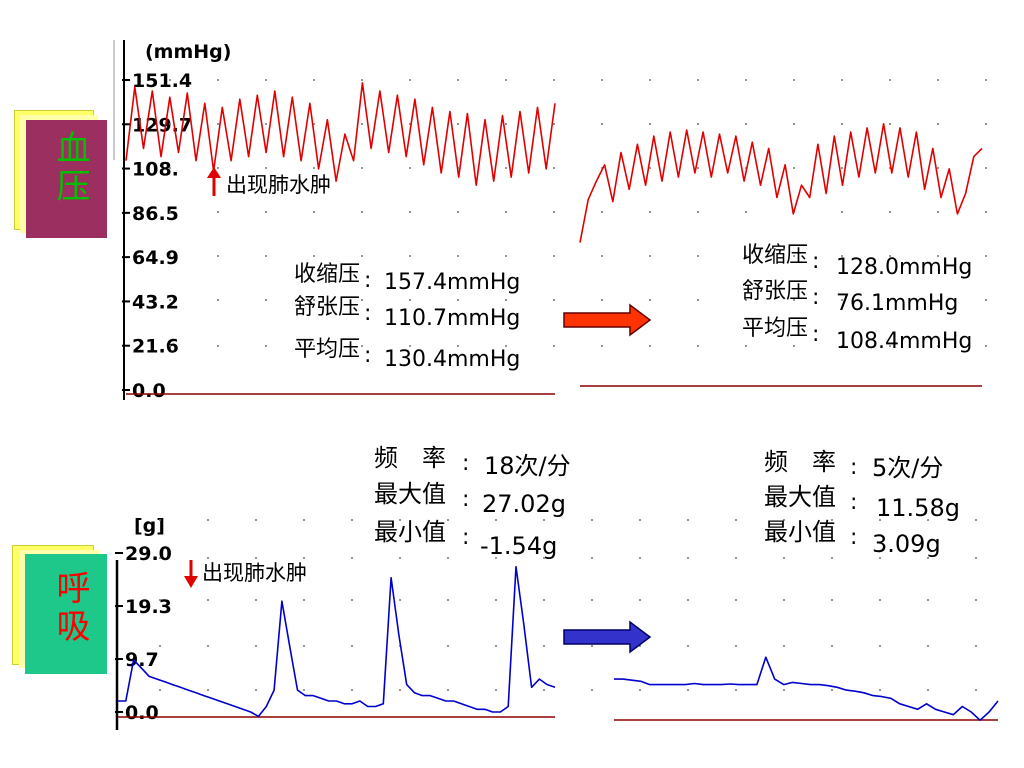 Image resolution: width=1024 pixels, height=768 pixels. I want to click on bp-after-diastolic-label: 舒张压, so click(775, 291).